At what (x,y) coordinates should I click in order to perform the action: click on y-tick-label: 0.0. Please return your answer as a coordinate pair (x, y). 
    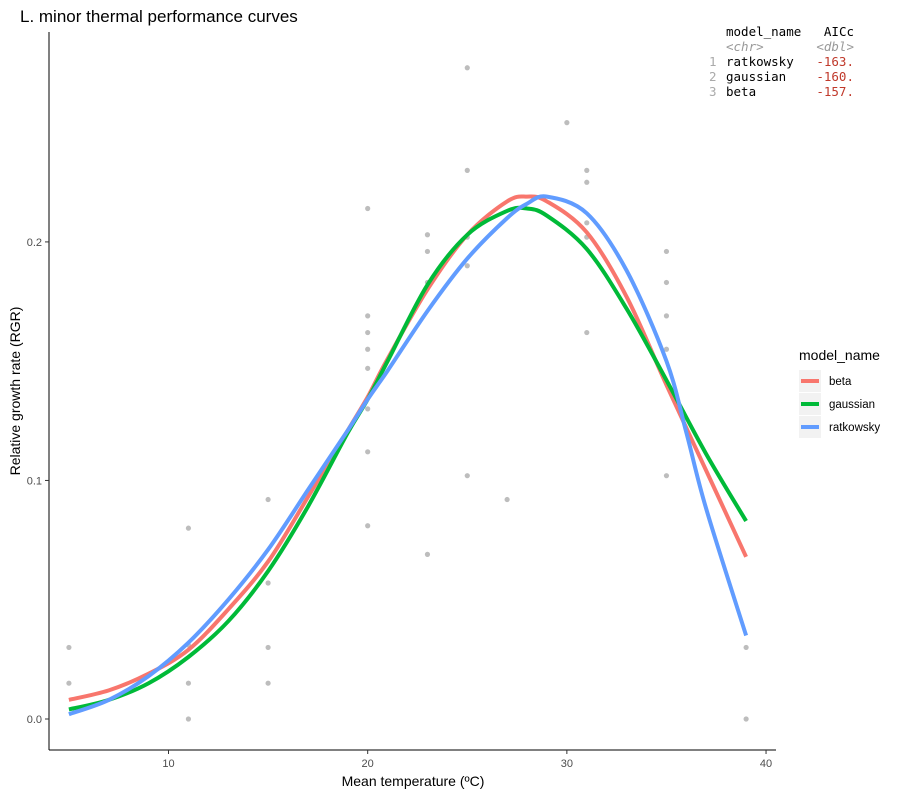
    Looking at the image, I should click on (34, 720).